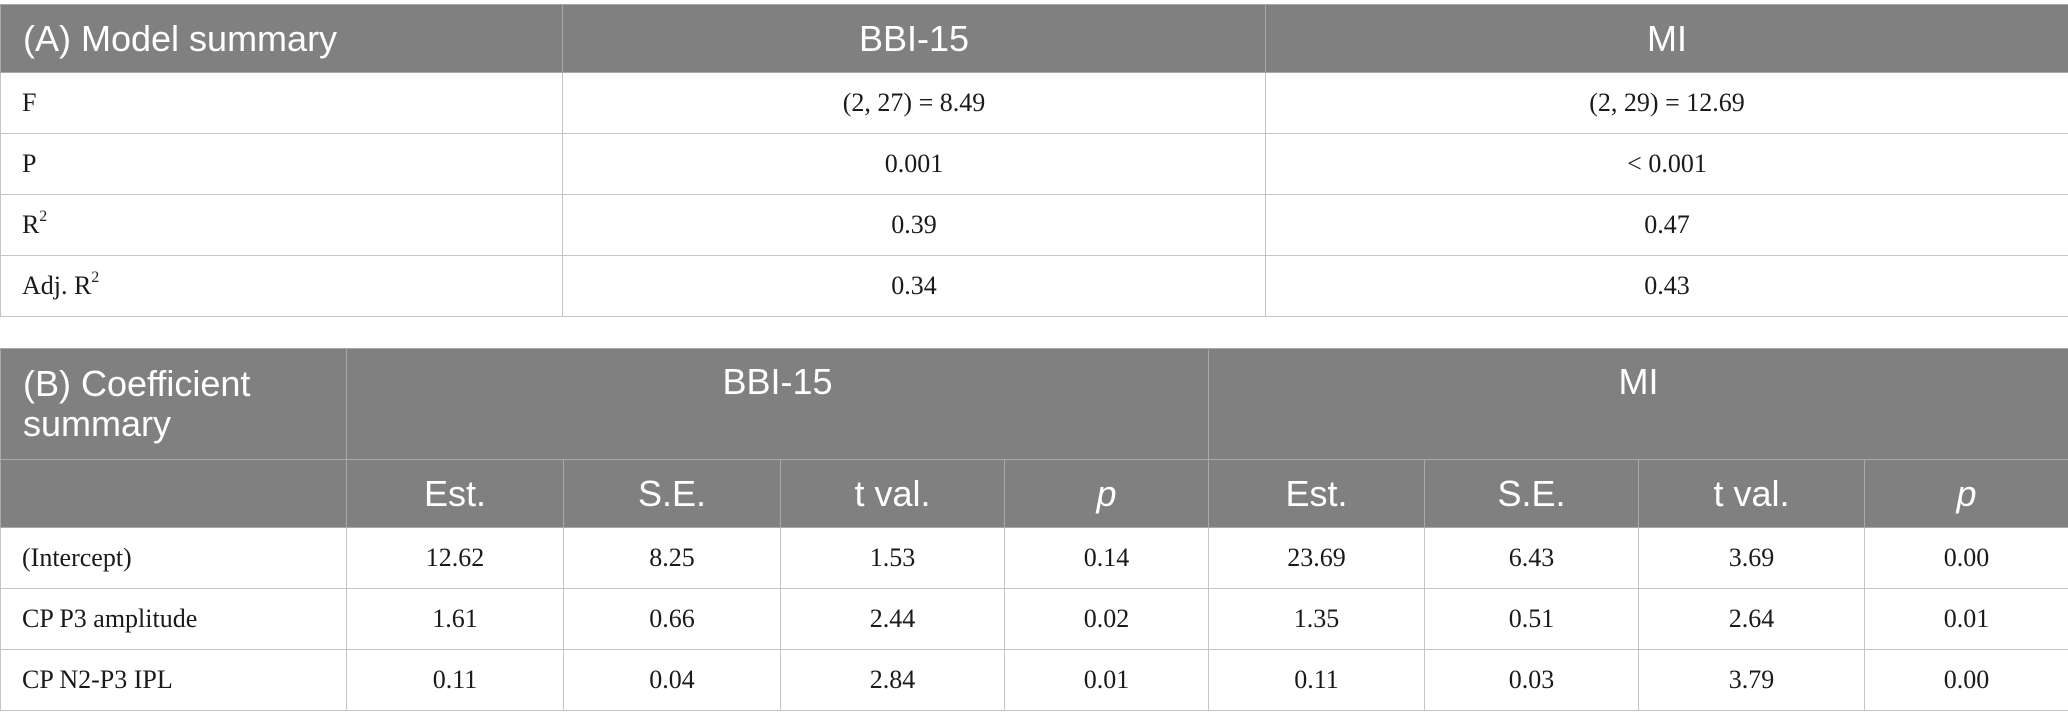 This screenshot has height=728, width=2068. I want to click on table-row: Adj. R2 0.34 0.43, so click(1034, 286).